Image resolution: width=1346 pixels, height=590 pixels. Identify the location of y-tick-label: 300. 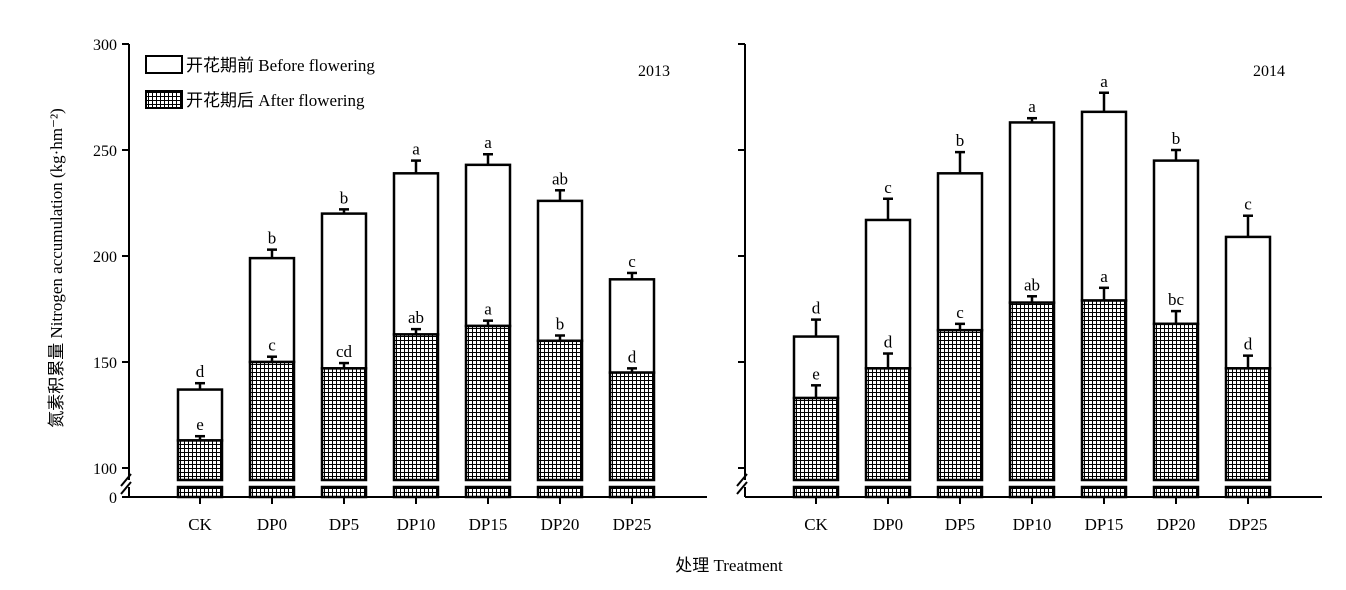
(105, 45).